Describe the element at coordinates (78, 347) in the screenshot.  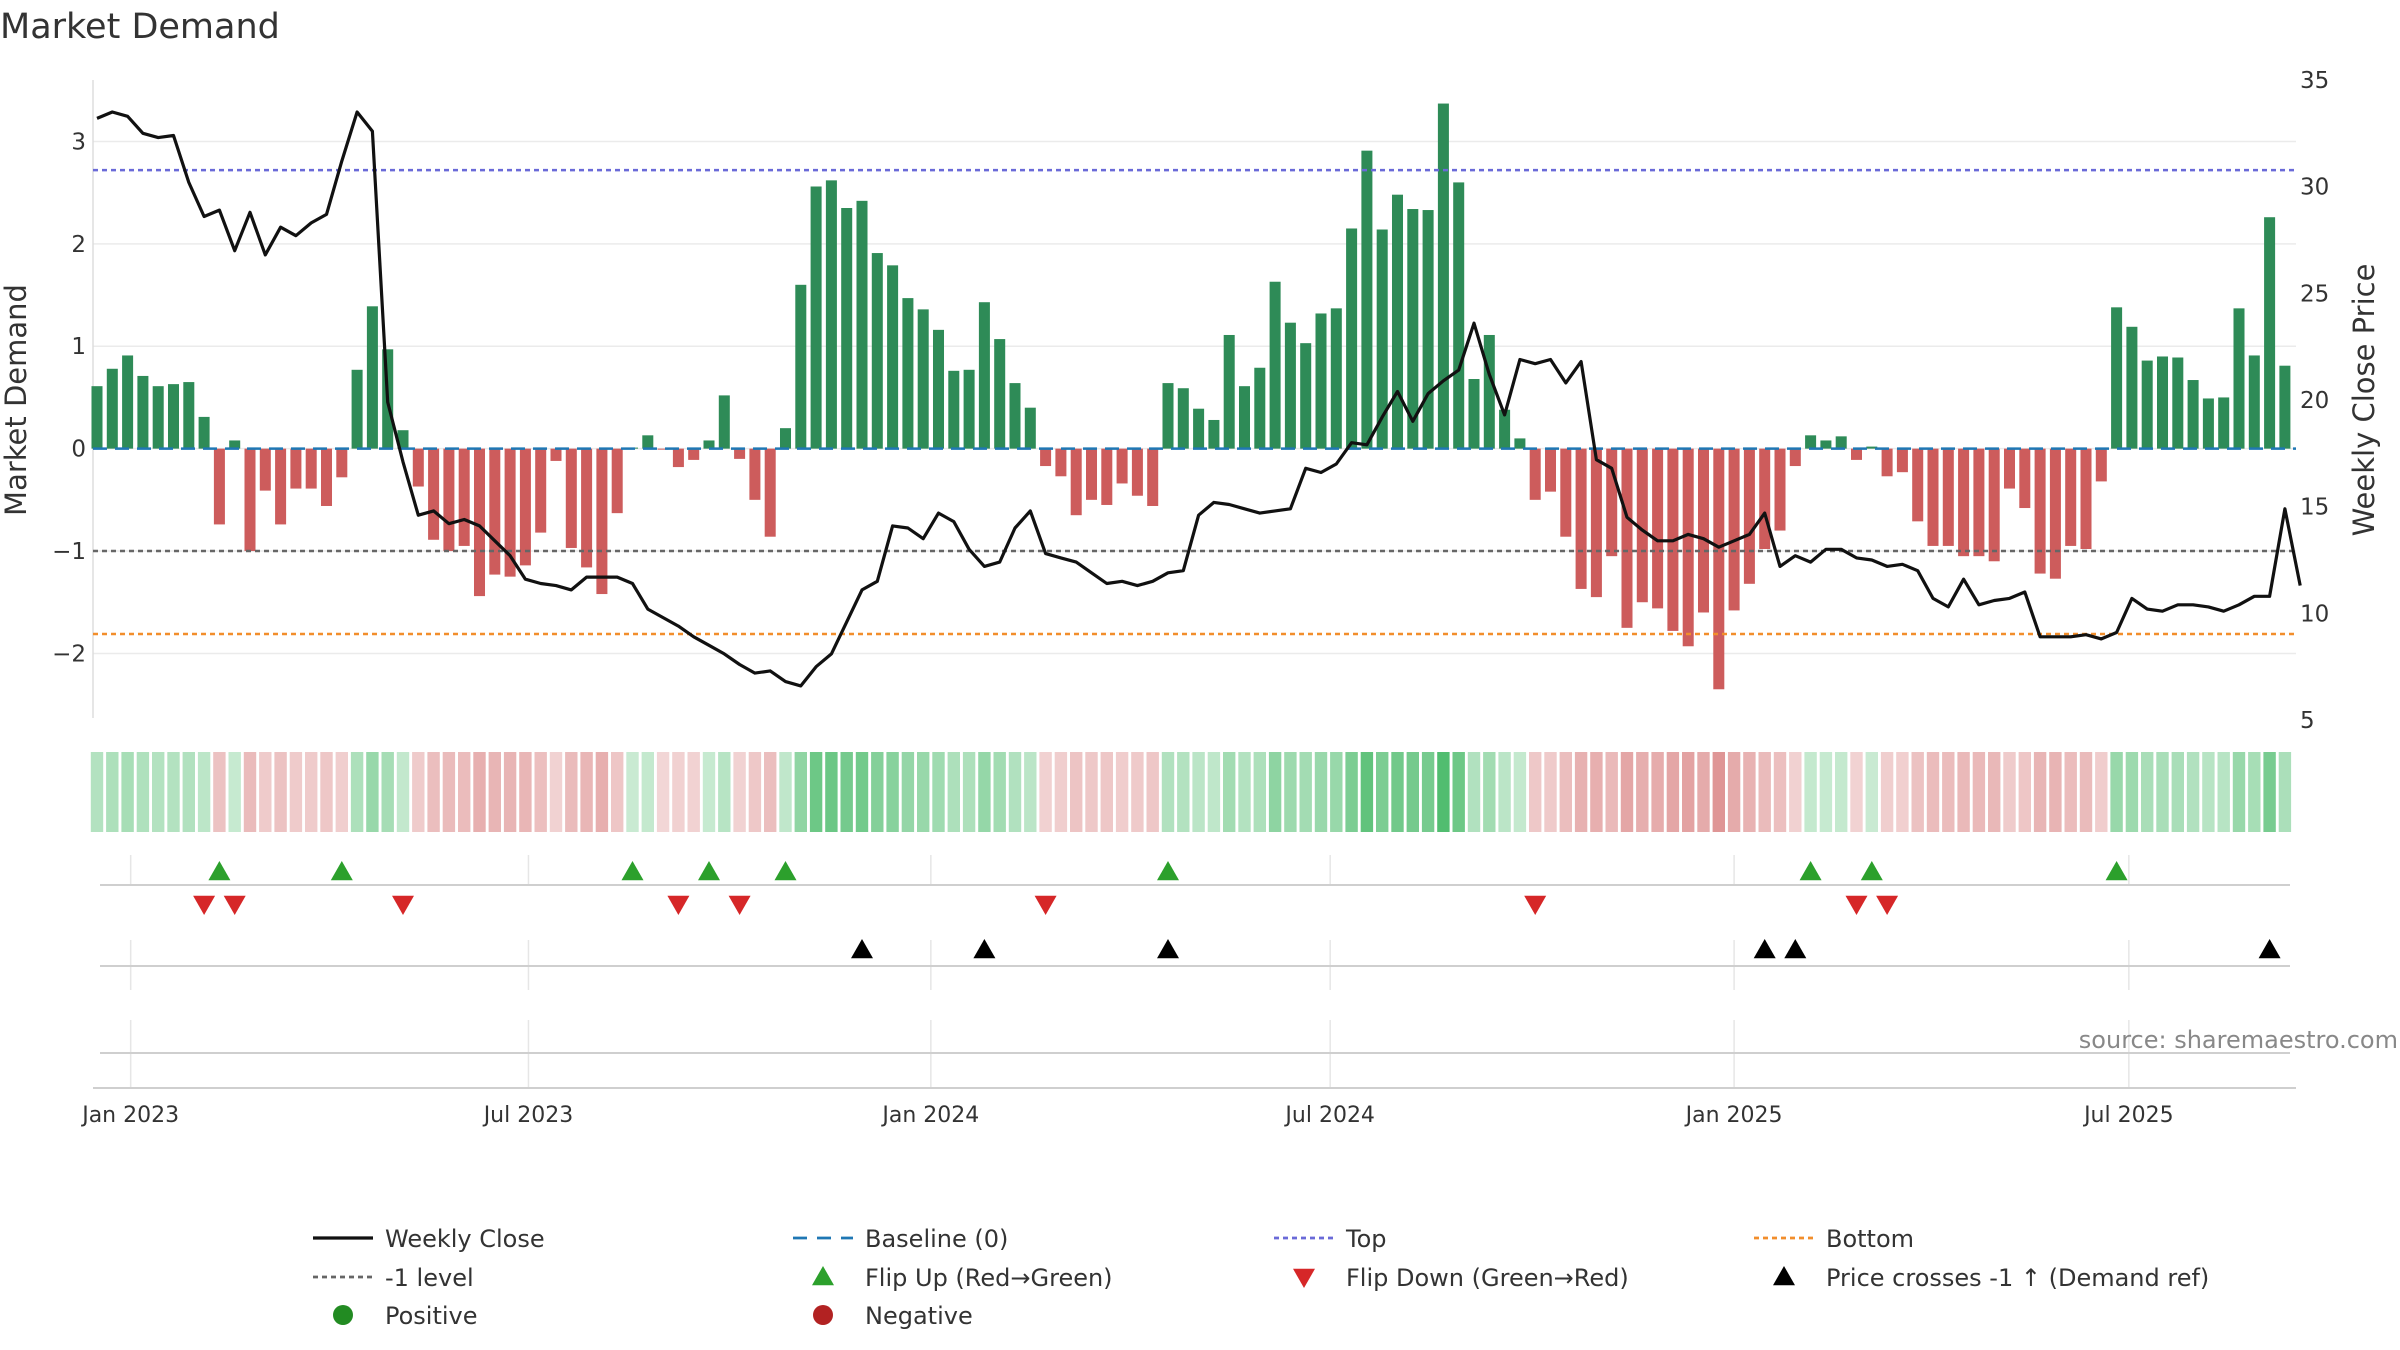
I see `left-tick-label: 1` at that location.